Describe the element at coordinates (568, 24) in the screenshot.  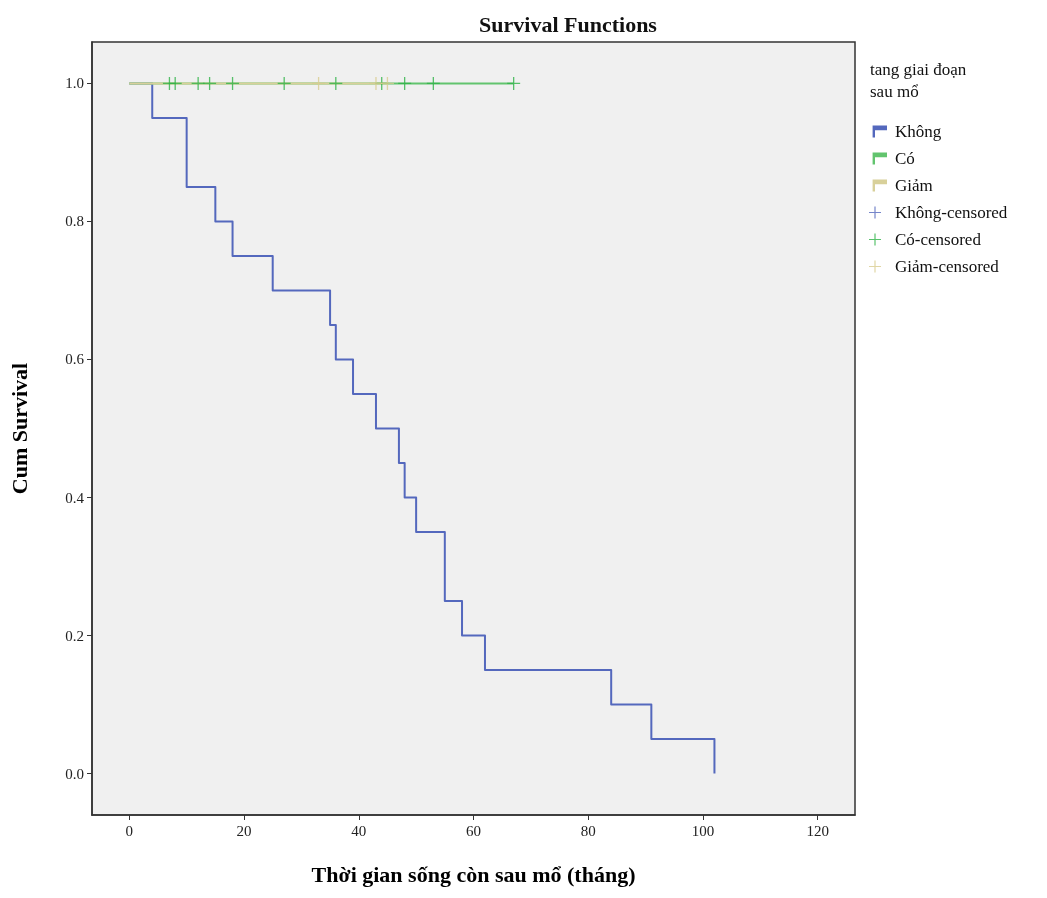
I see `chart-title: Survival Functions` at that location.